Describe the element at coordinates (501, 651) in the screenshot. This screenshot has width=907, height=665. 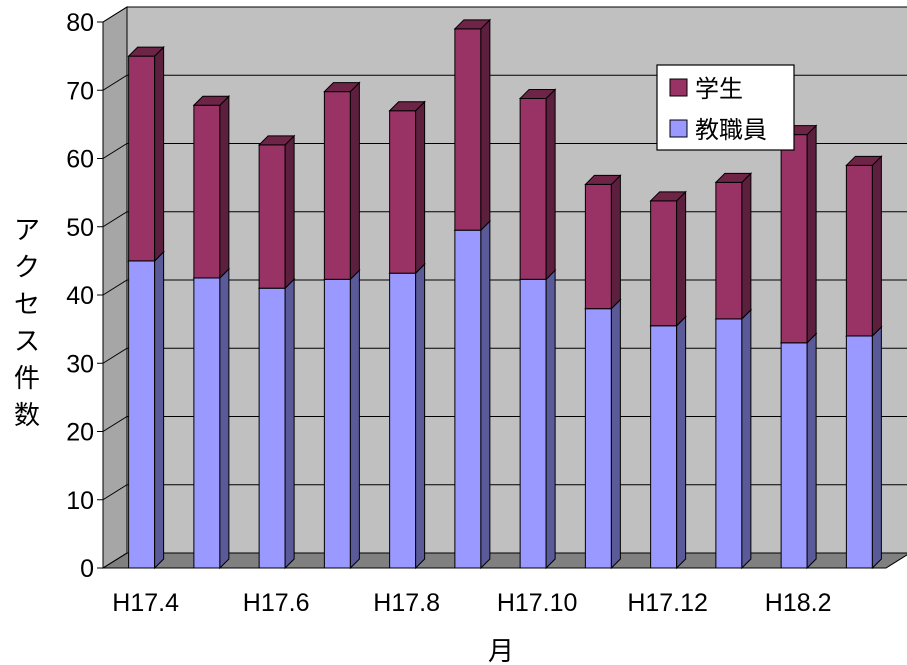
I see `x-axis-label: 月` at that location.